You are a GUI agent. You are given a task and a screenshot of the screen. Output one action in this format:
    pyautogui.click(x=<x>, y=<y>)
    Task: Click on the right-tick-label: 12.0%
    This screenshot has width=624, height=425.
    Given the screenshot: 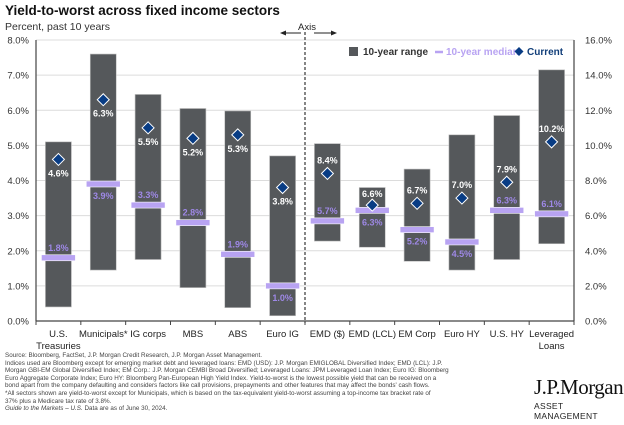 What is the action you would take?
    pyautogui.click(x=598, y=111)
    